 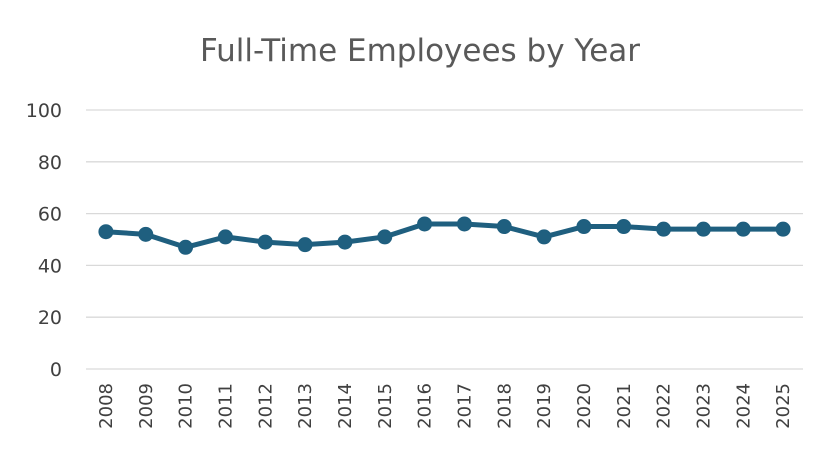 What do you see at coordinates (743, 406) in the screenshot?
I see `x-tick-label: 2024` at bounding box center [743, 406].